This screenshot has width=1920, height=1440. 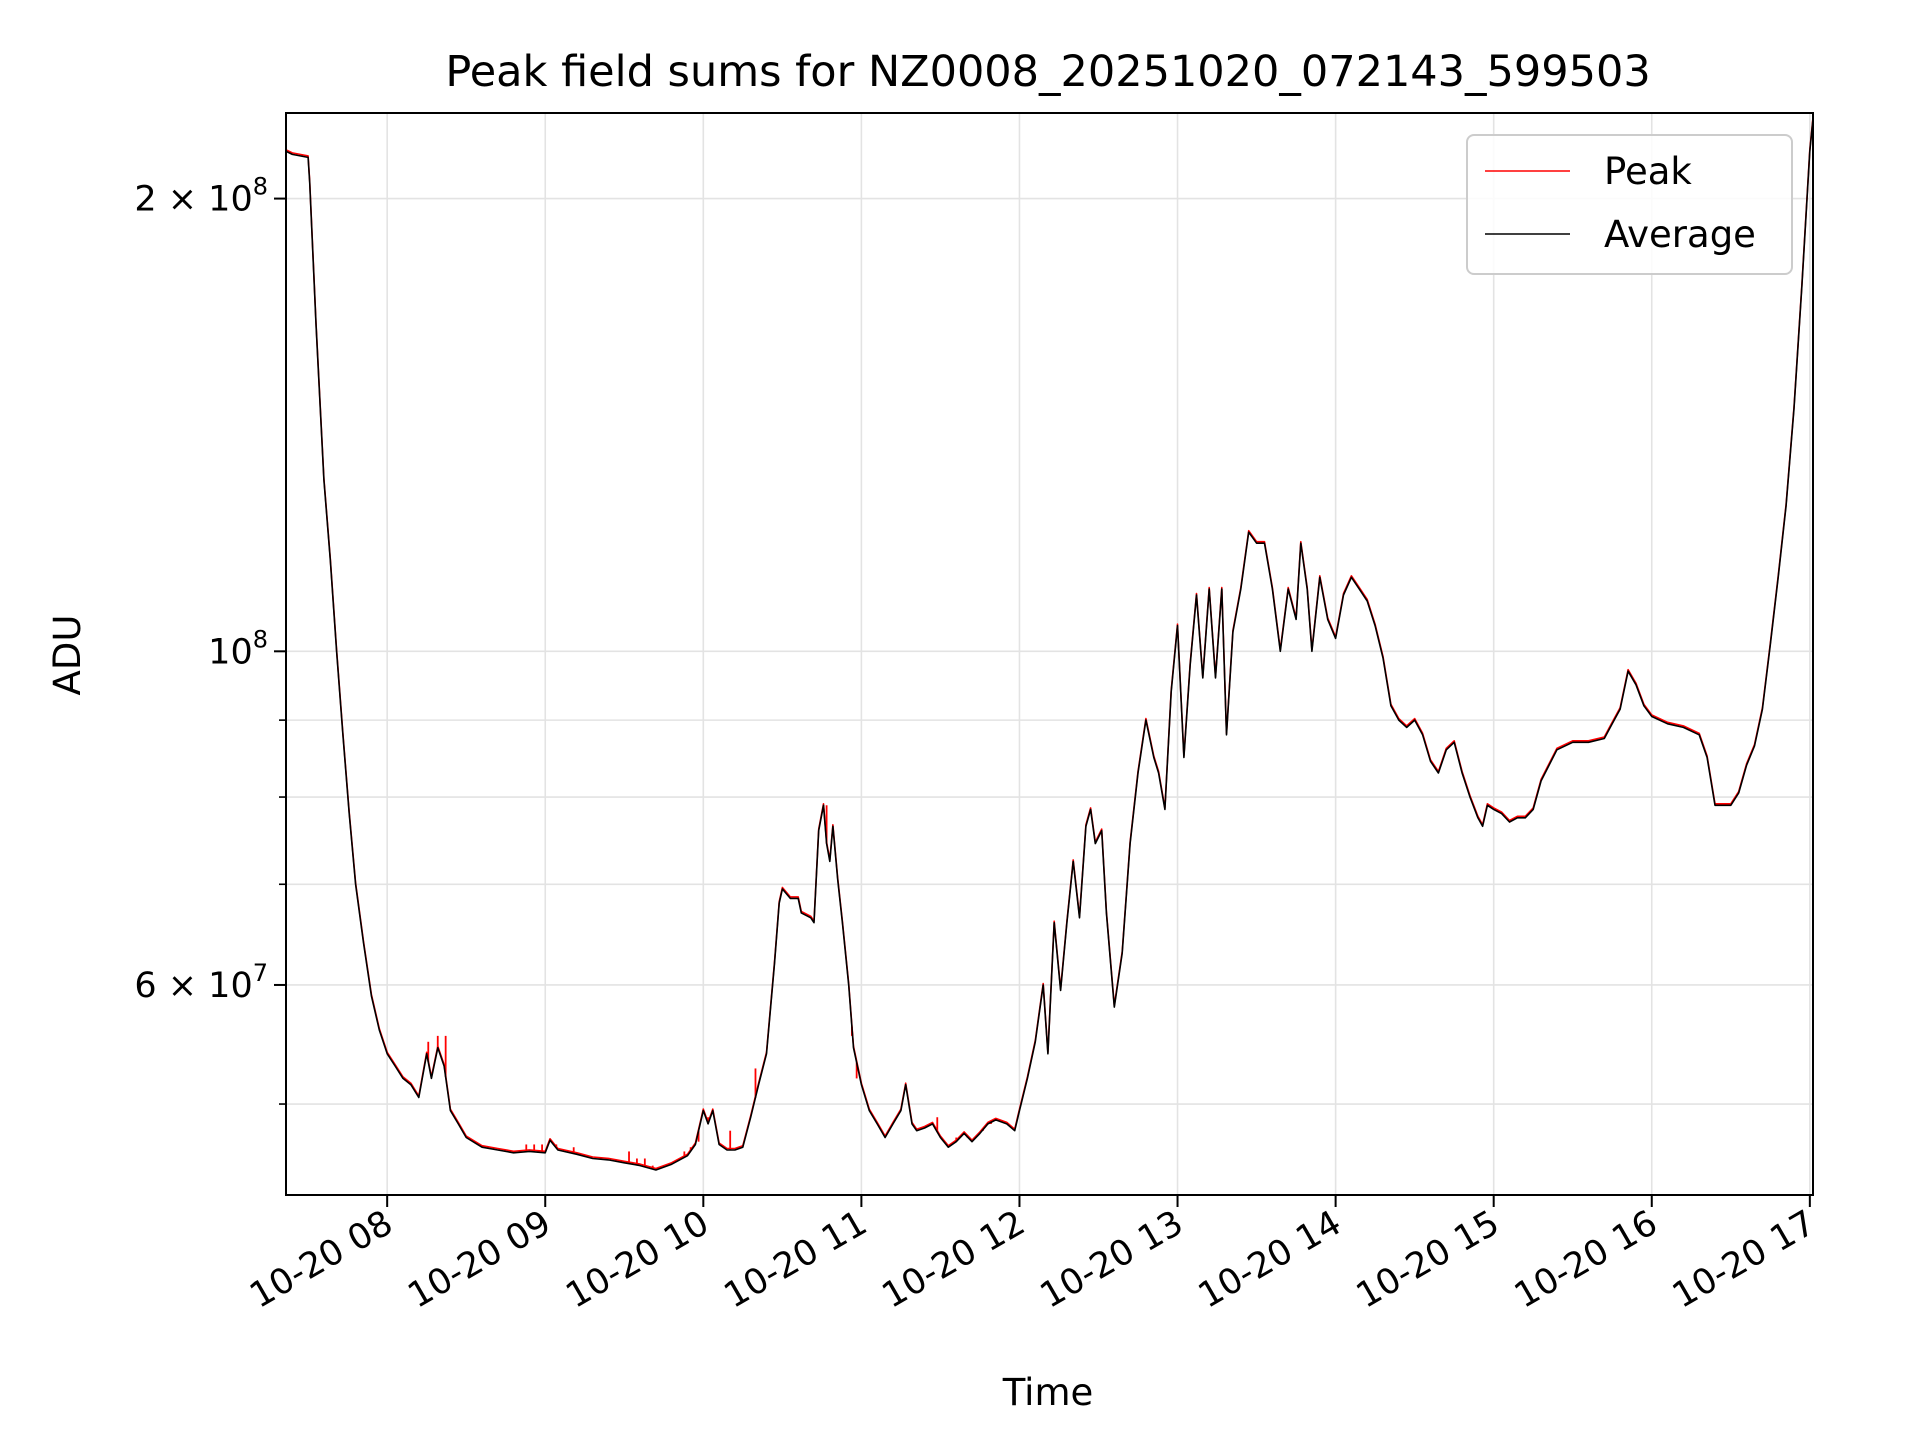 I want to click on y-axis-ticks: 2 × 108 108 6 × 107, so click(x=210, y=639).